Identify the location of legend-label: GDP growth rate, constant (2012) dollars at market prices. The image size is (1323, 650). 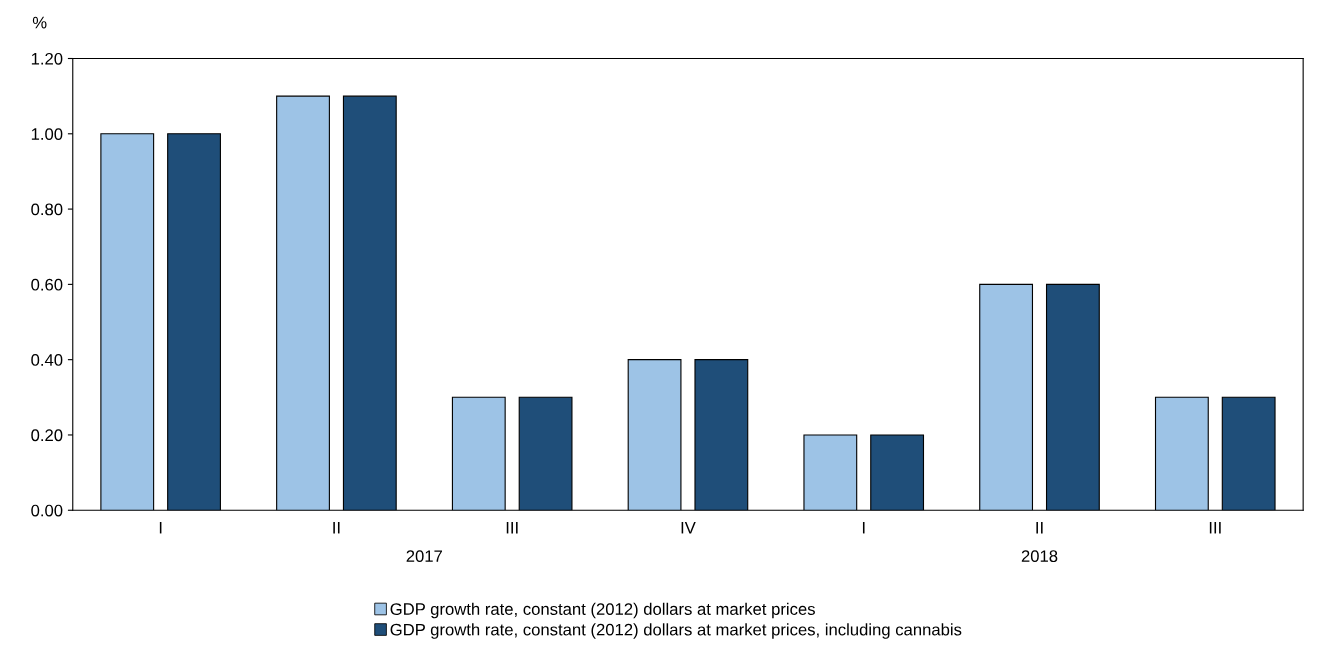
(602, 610).